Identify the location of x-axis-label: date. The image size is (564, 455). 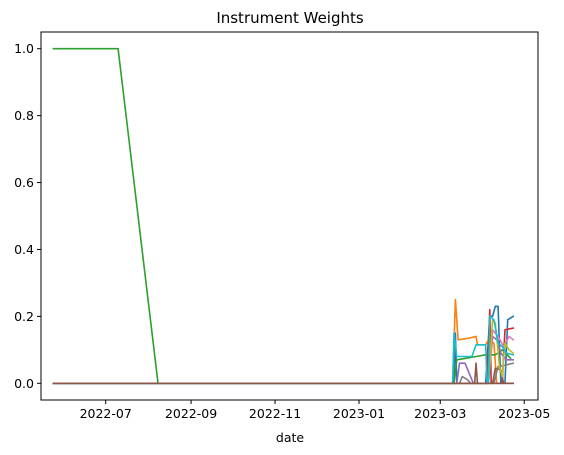
(290, 437).